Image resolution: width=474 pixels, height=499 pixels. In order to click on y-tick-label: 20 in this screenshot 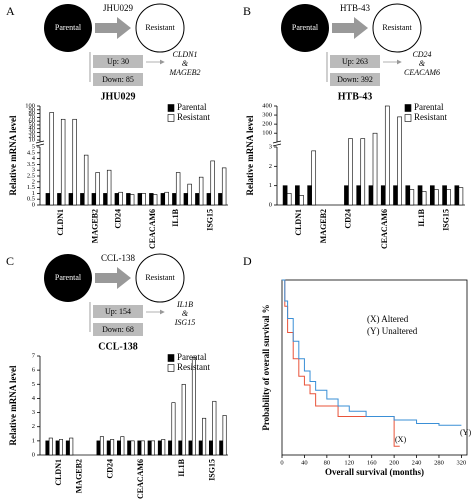, I will do `click(32, 136)`.